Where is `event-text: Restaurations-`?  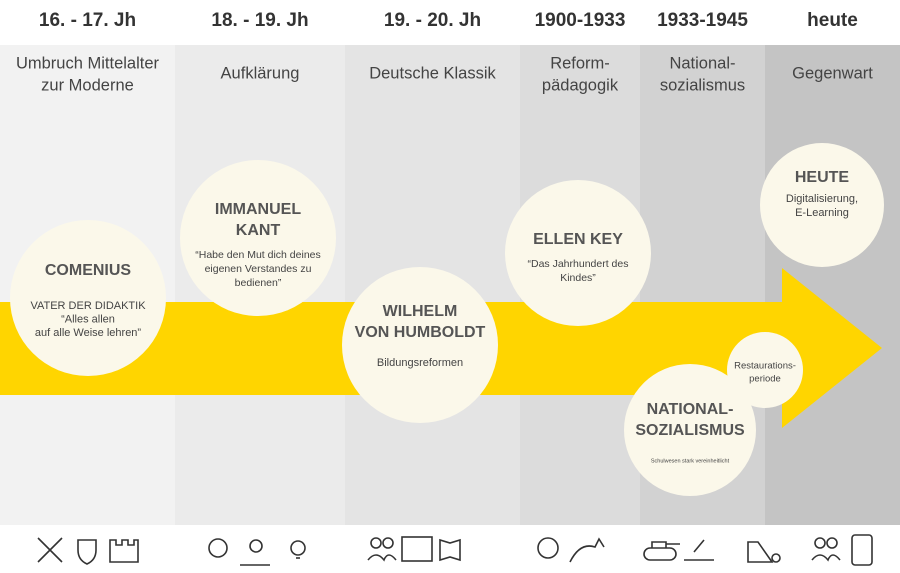 event-text: Restaurations- is located at coordinates (765, 366).